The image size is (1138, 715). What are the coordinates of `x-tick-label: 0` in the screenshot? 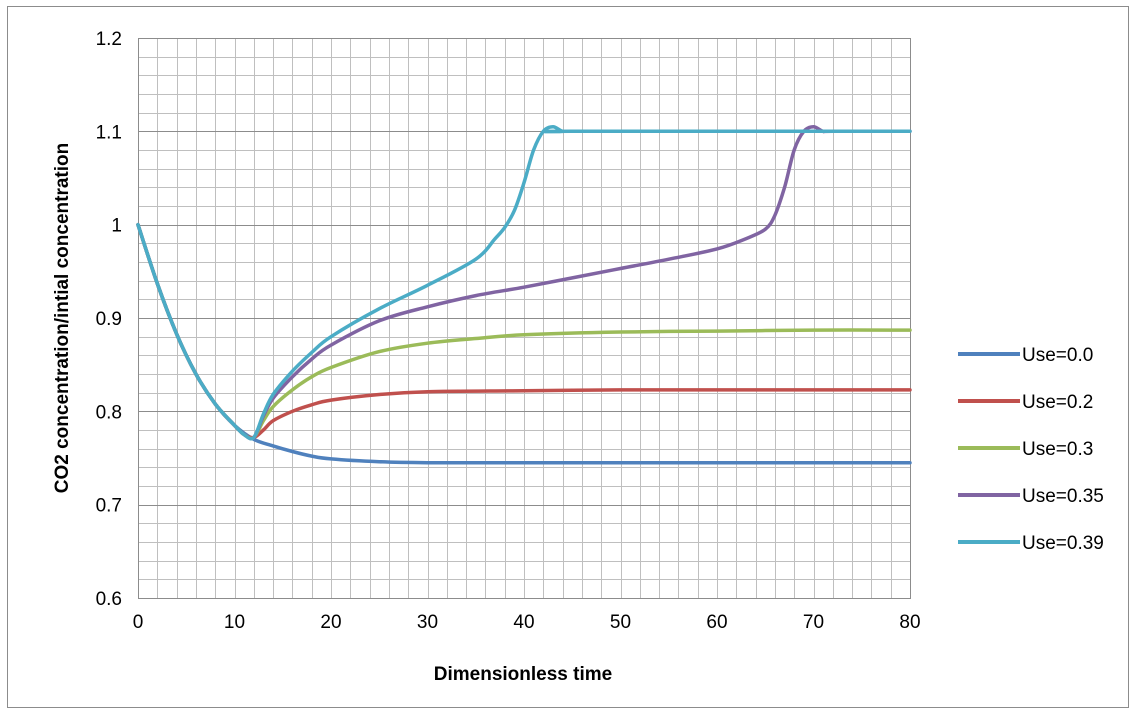 It's located at (138, 622).